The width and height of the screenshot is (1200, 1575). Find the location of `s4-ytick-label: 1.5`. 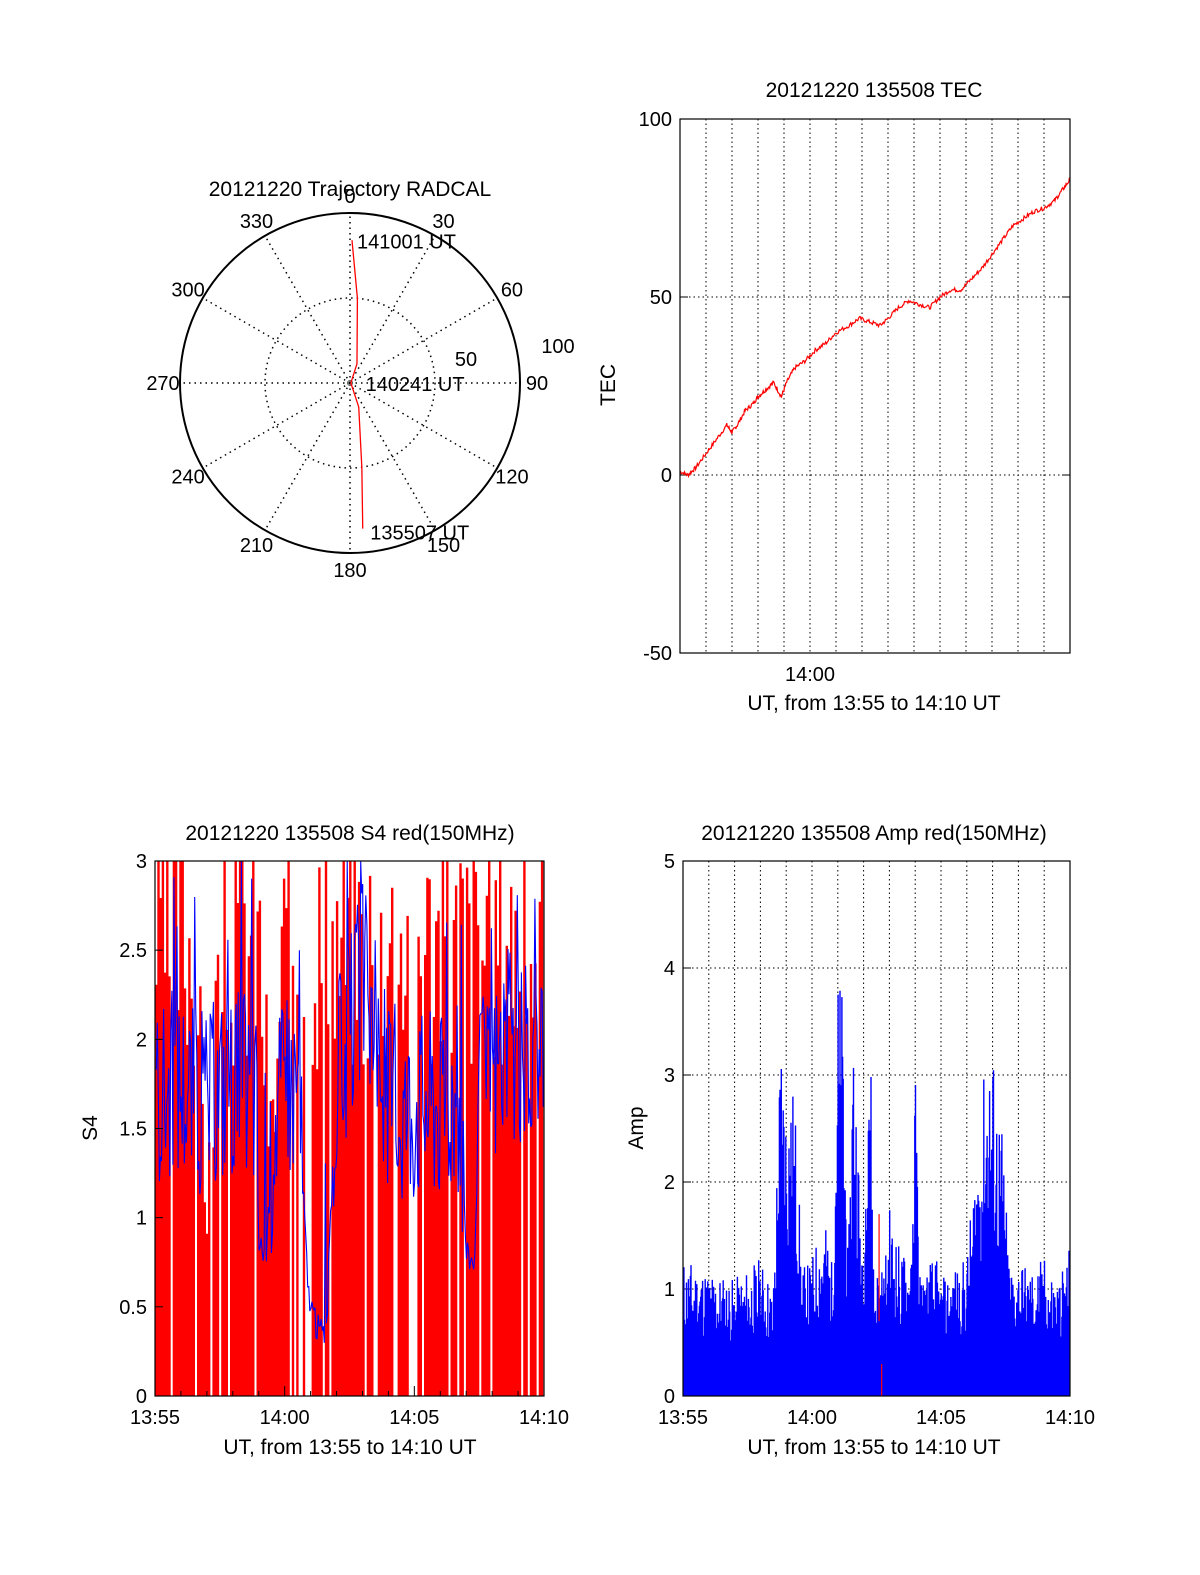

s4-ytick-label: 1.5 is located at coordinates (133, 1130).